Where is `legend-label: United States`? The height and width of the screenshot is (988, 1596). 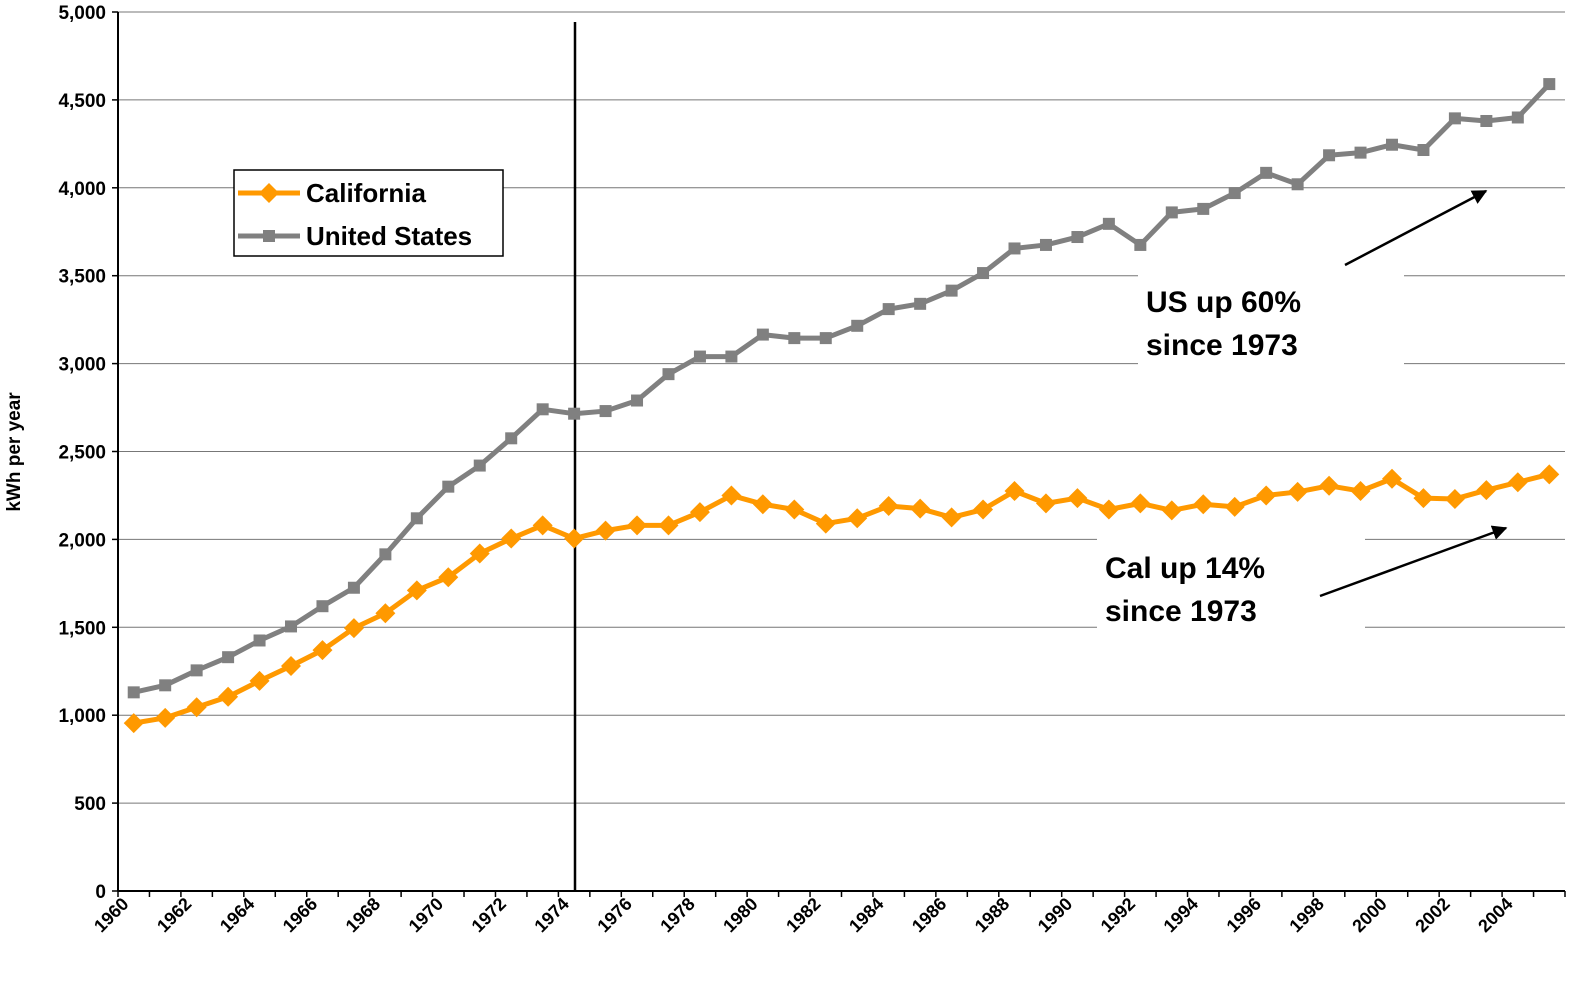 legend-label: United States is located at coordinates (389, 236).